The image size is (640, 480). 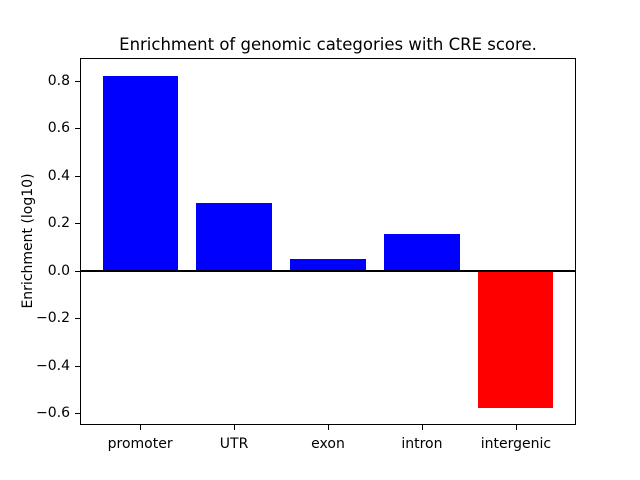 I want to click on x-tick-label-intergenic: intergenic, so click(x=516, y=444).